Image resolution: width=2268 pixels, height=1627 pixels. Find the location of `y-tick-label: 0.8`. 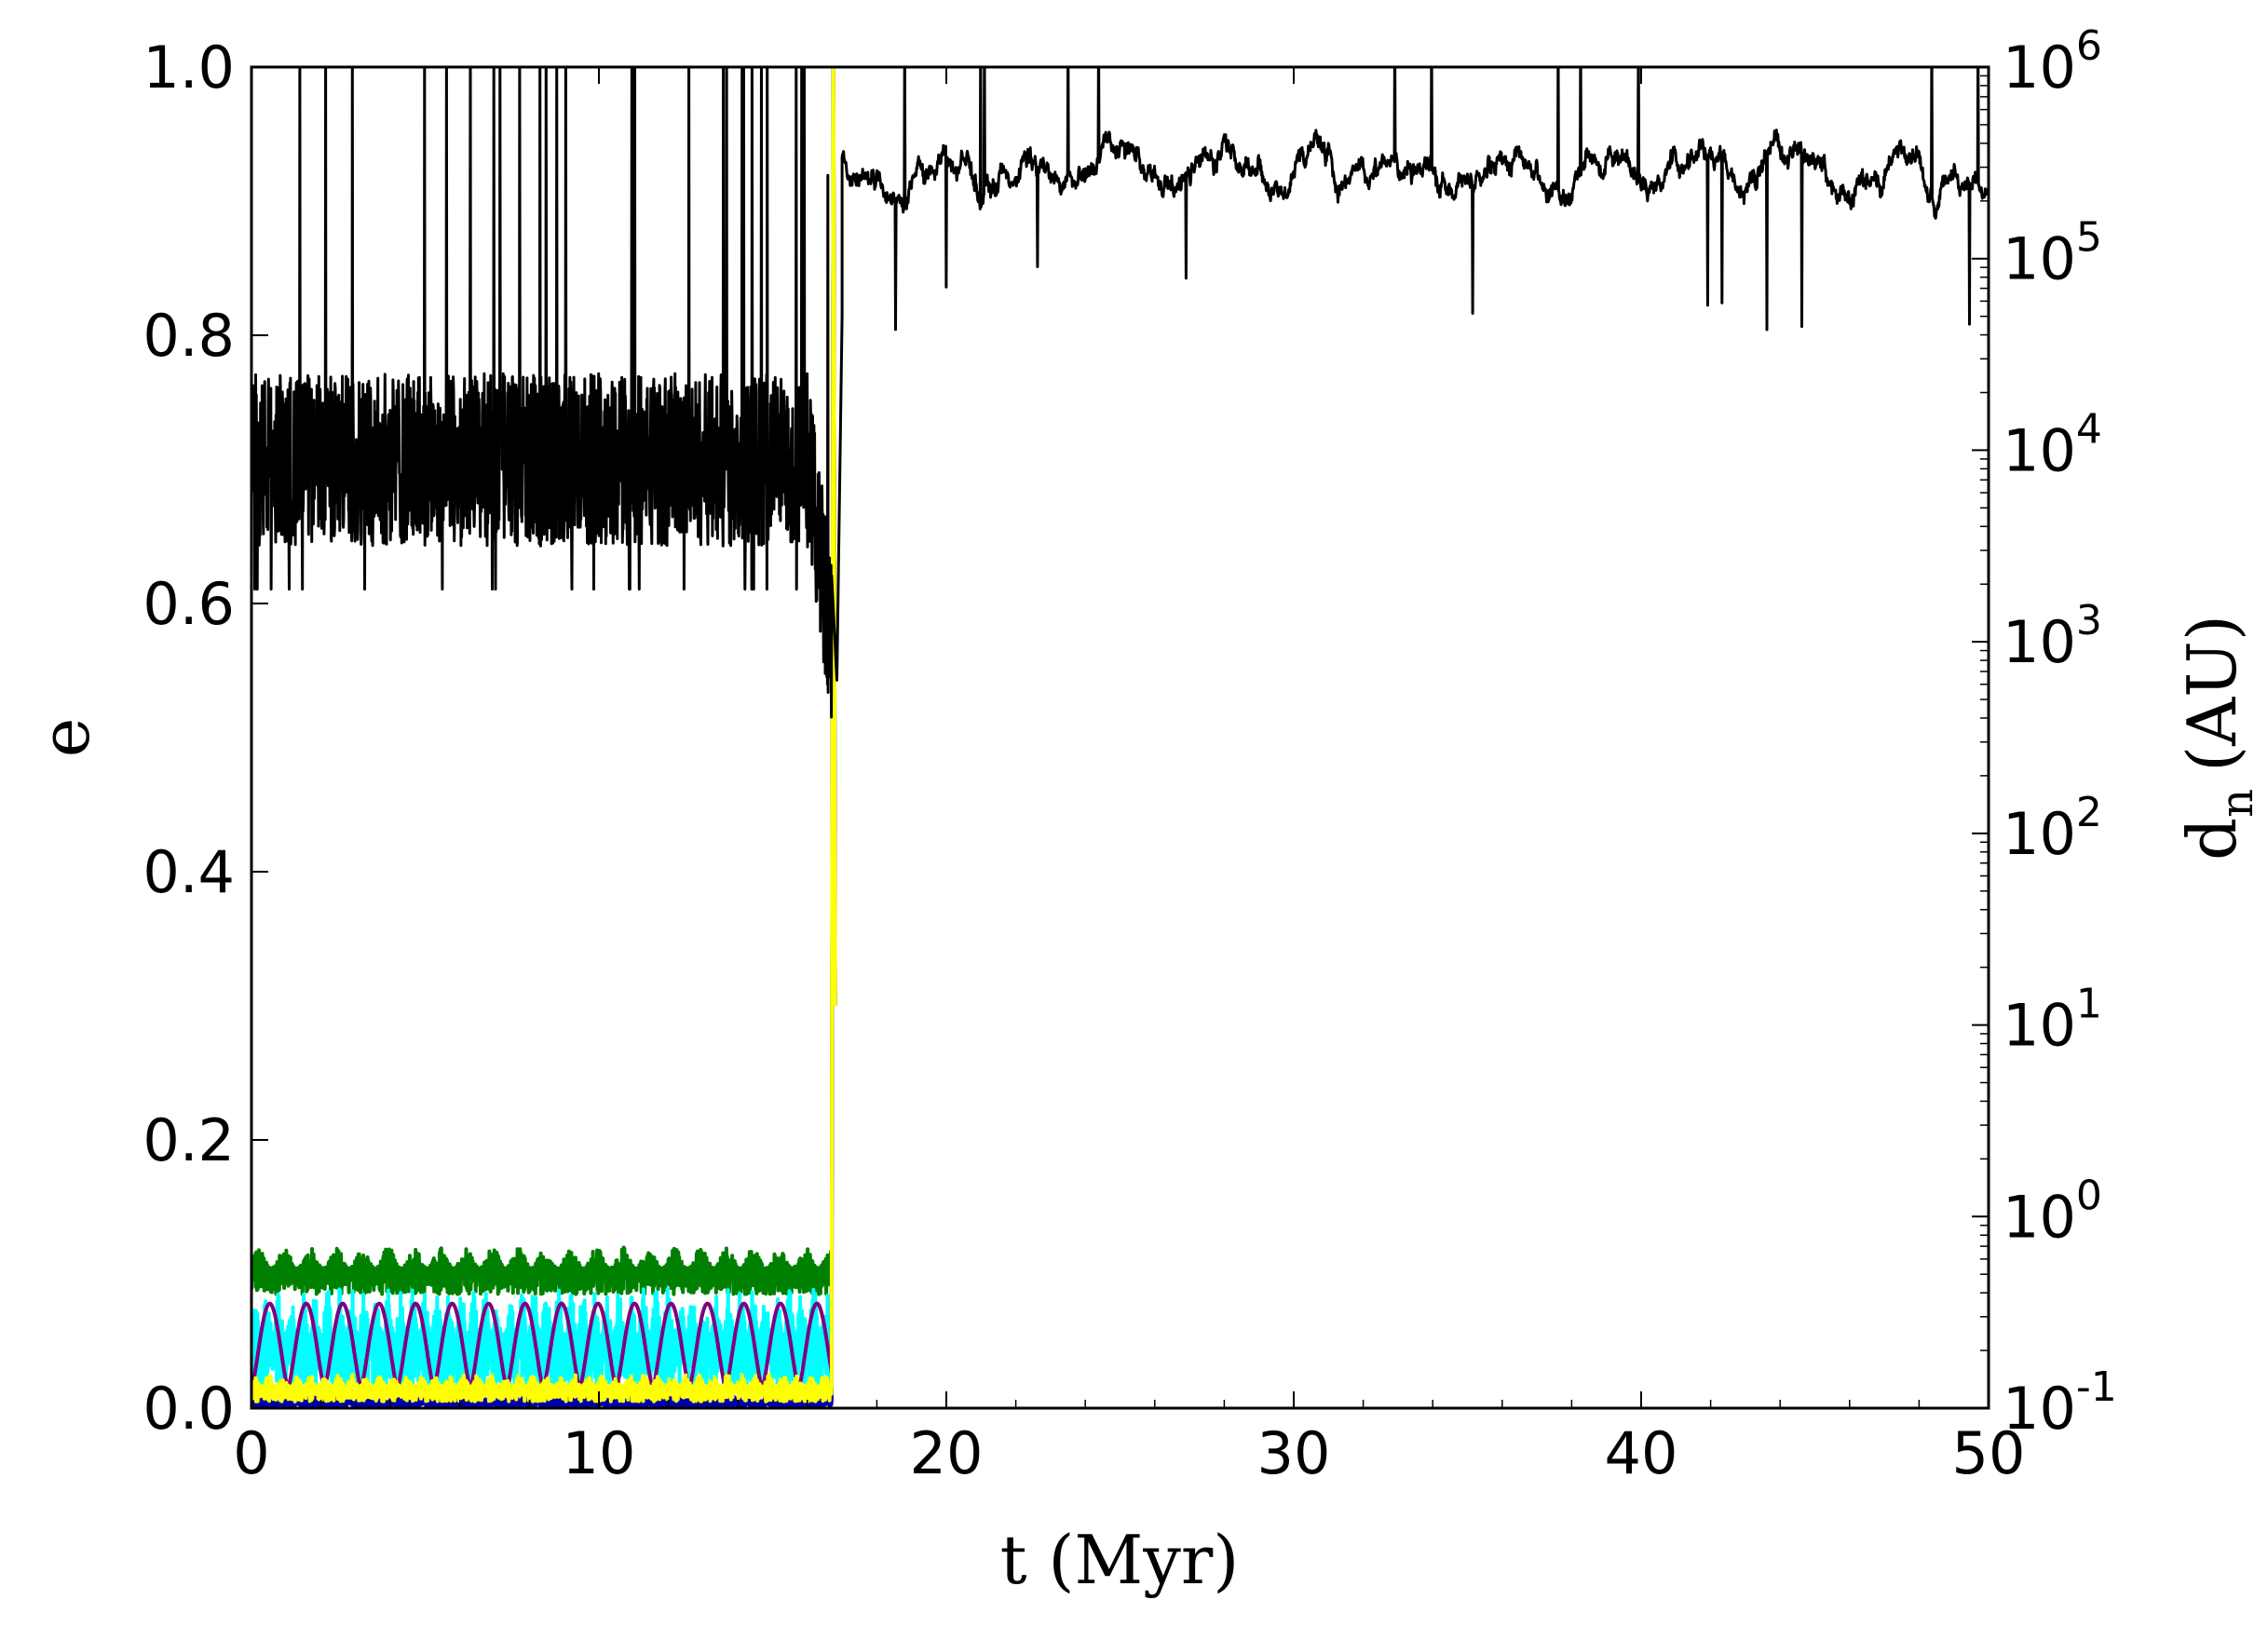

y-tick-label: 0.8 is located at coordinates (189, 336).